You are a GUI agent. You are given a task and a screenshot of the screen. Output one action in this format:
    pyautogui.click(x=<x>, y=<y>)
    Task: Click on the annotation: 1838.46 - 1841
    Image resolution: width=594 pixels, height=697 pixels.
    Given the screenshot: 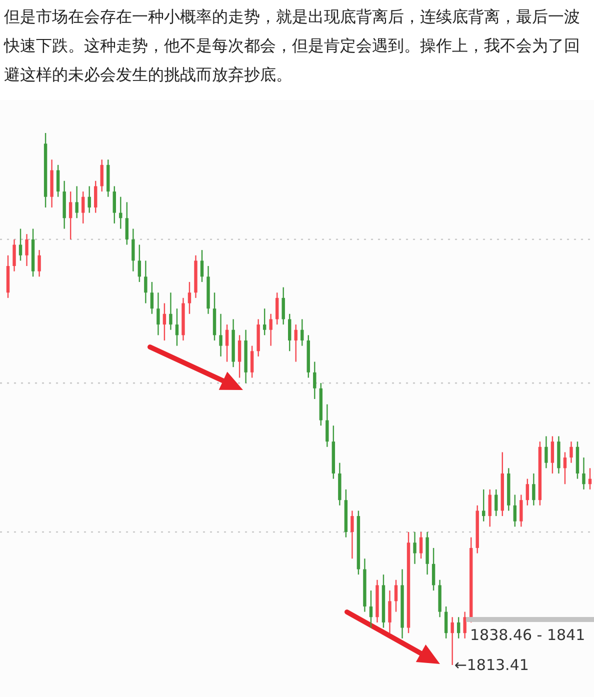 What is the action you would take?
    pyautogui.click(x=528, y=635)
    